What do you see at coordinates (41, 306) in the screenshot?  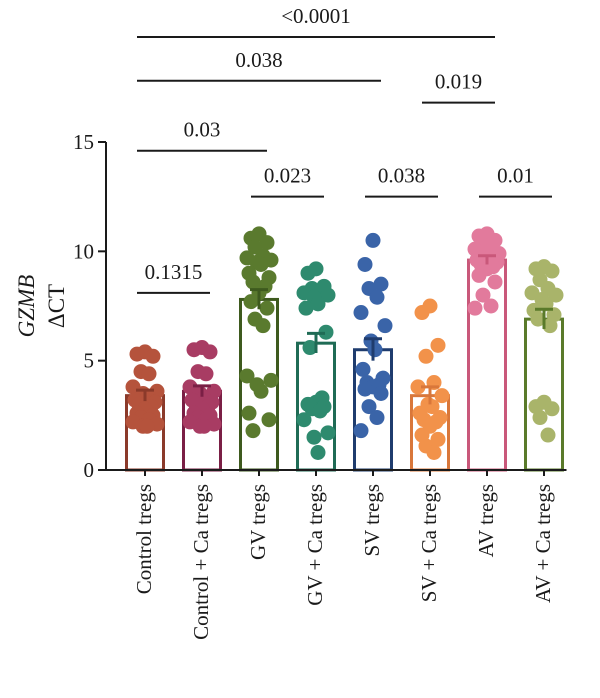 I see `y-axis-title: GZMB ΔCT` at bounding box center [41, 306].